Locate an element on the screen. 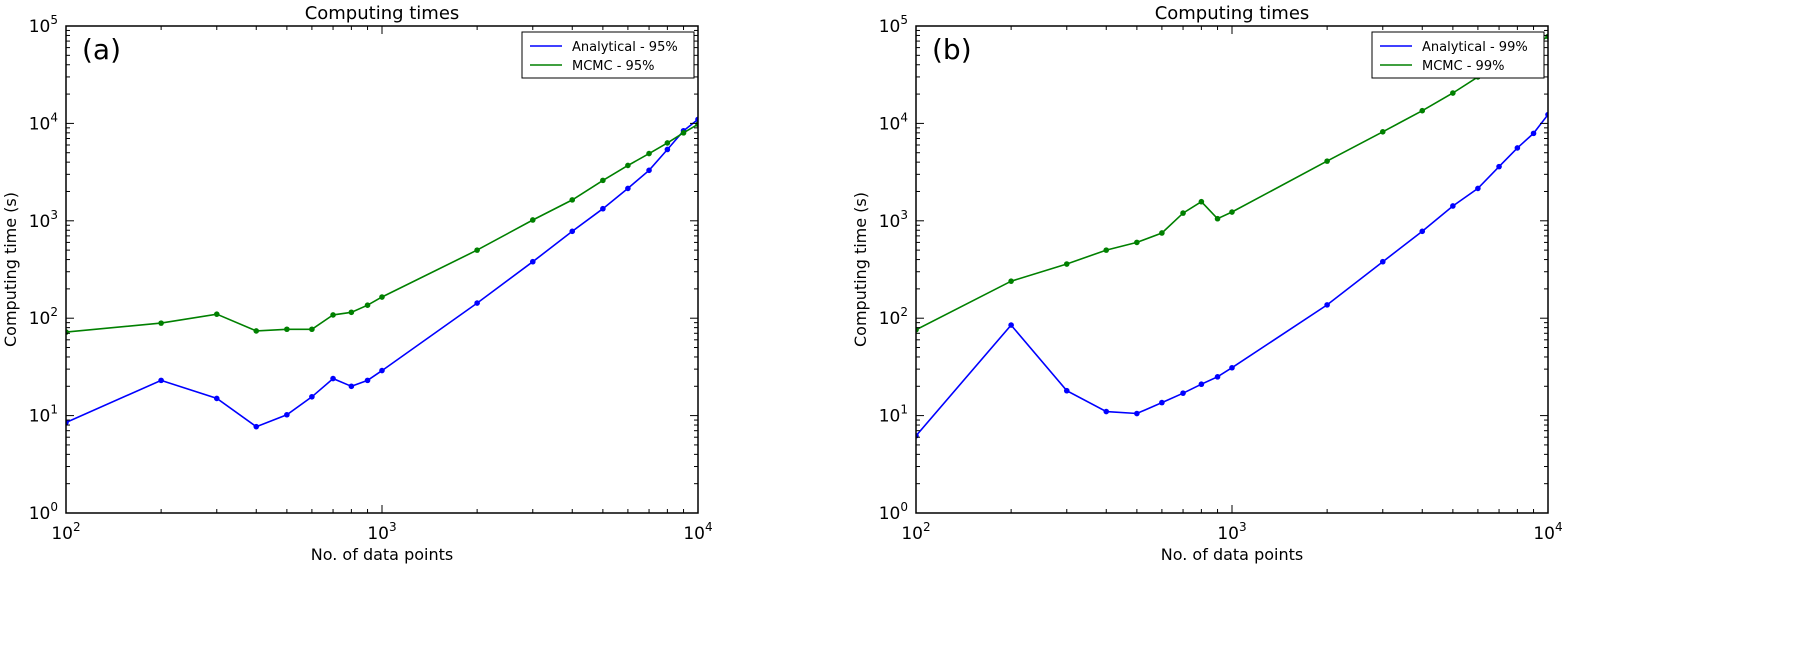 This screenshot has width=1816, height=658. x-tick-label: 10³ is located at coordinates (1231, 532).